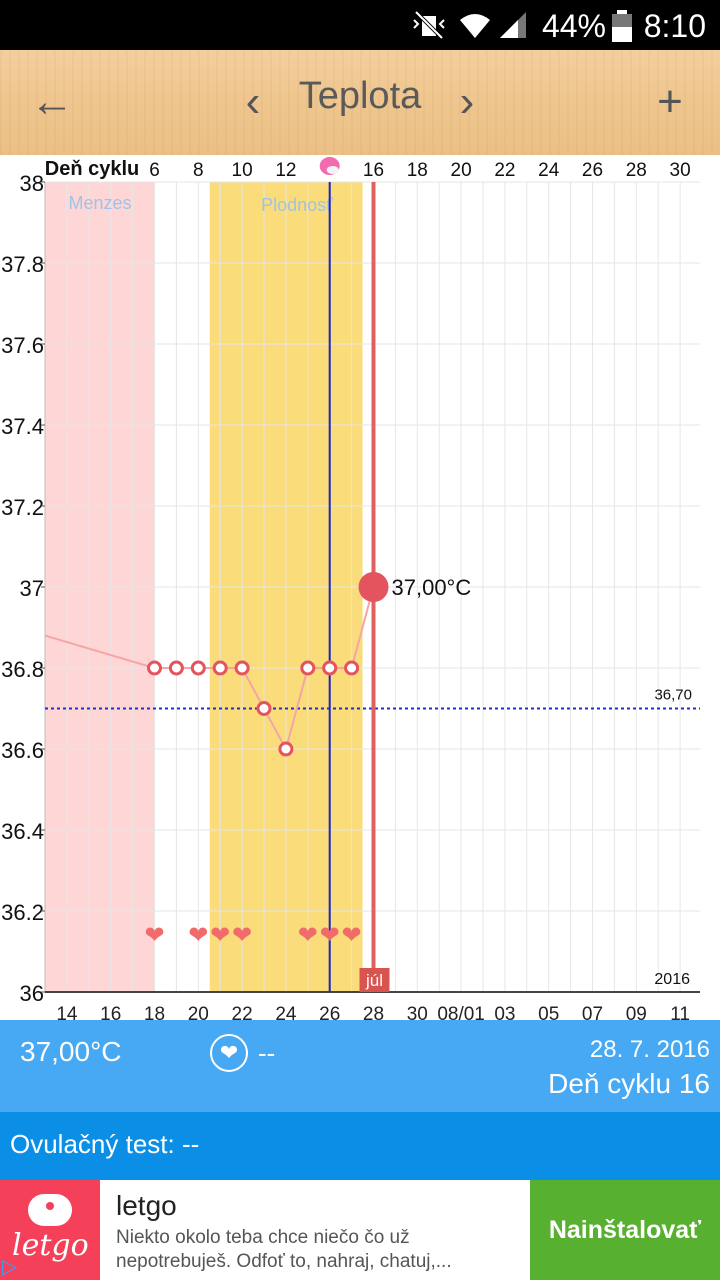 The width and height of the screenshot is (720, 1280). I want to click on clock: 8:10, so click(674, 26).